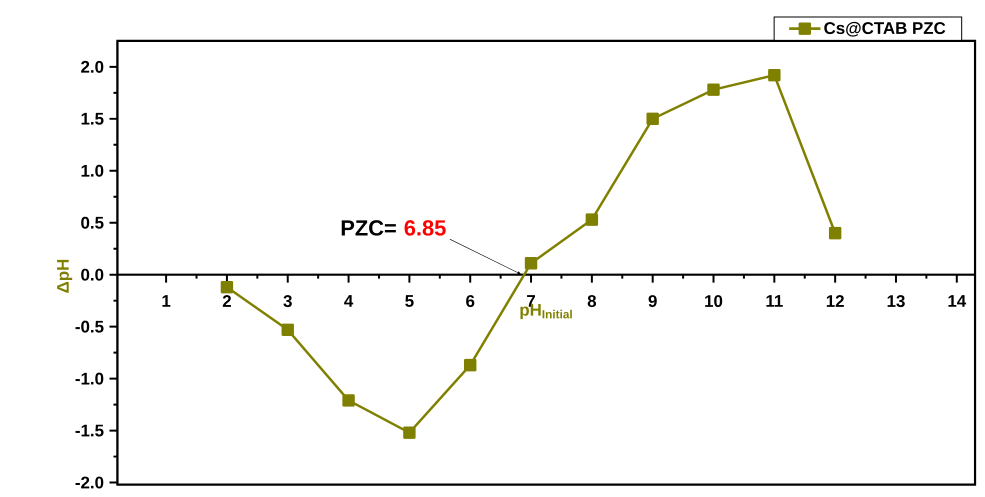 The width and height of the screenshot is (985, 497). Describe the element at coordinates (92, 222) in the screenshot. I see `y-tick-label: 0.5` at that location.